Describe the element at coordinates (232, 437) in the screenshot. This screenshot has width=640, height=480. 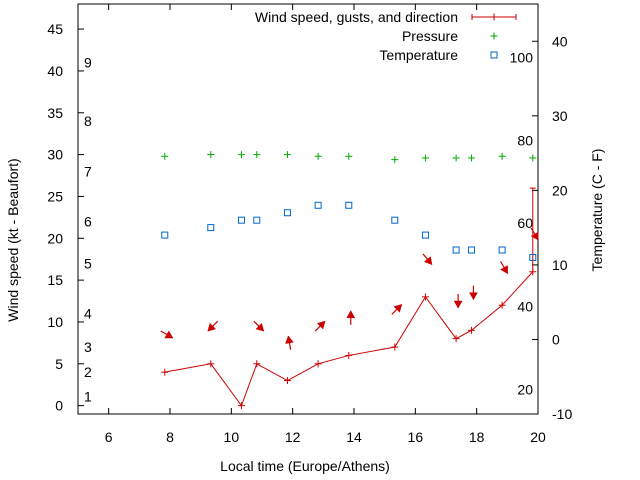
I see `x-tick-label: 10` at that location.